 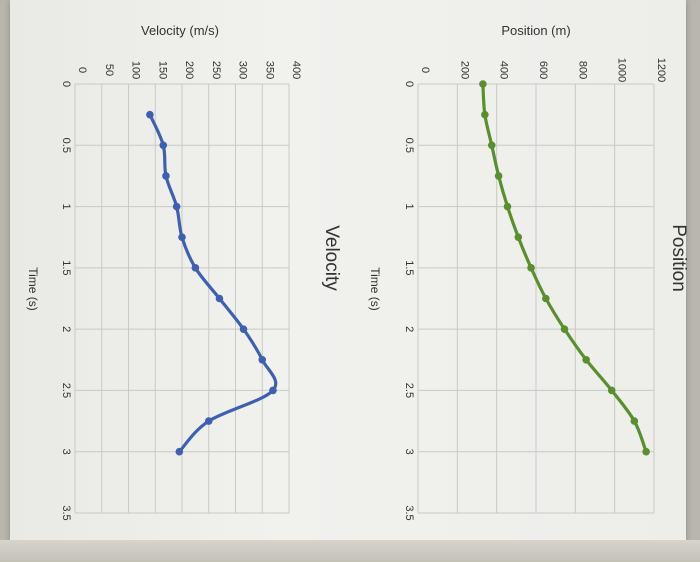 I want to click on pos-value-tick-label: 0, so click(x=425, y=70).